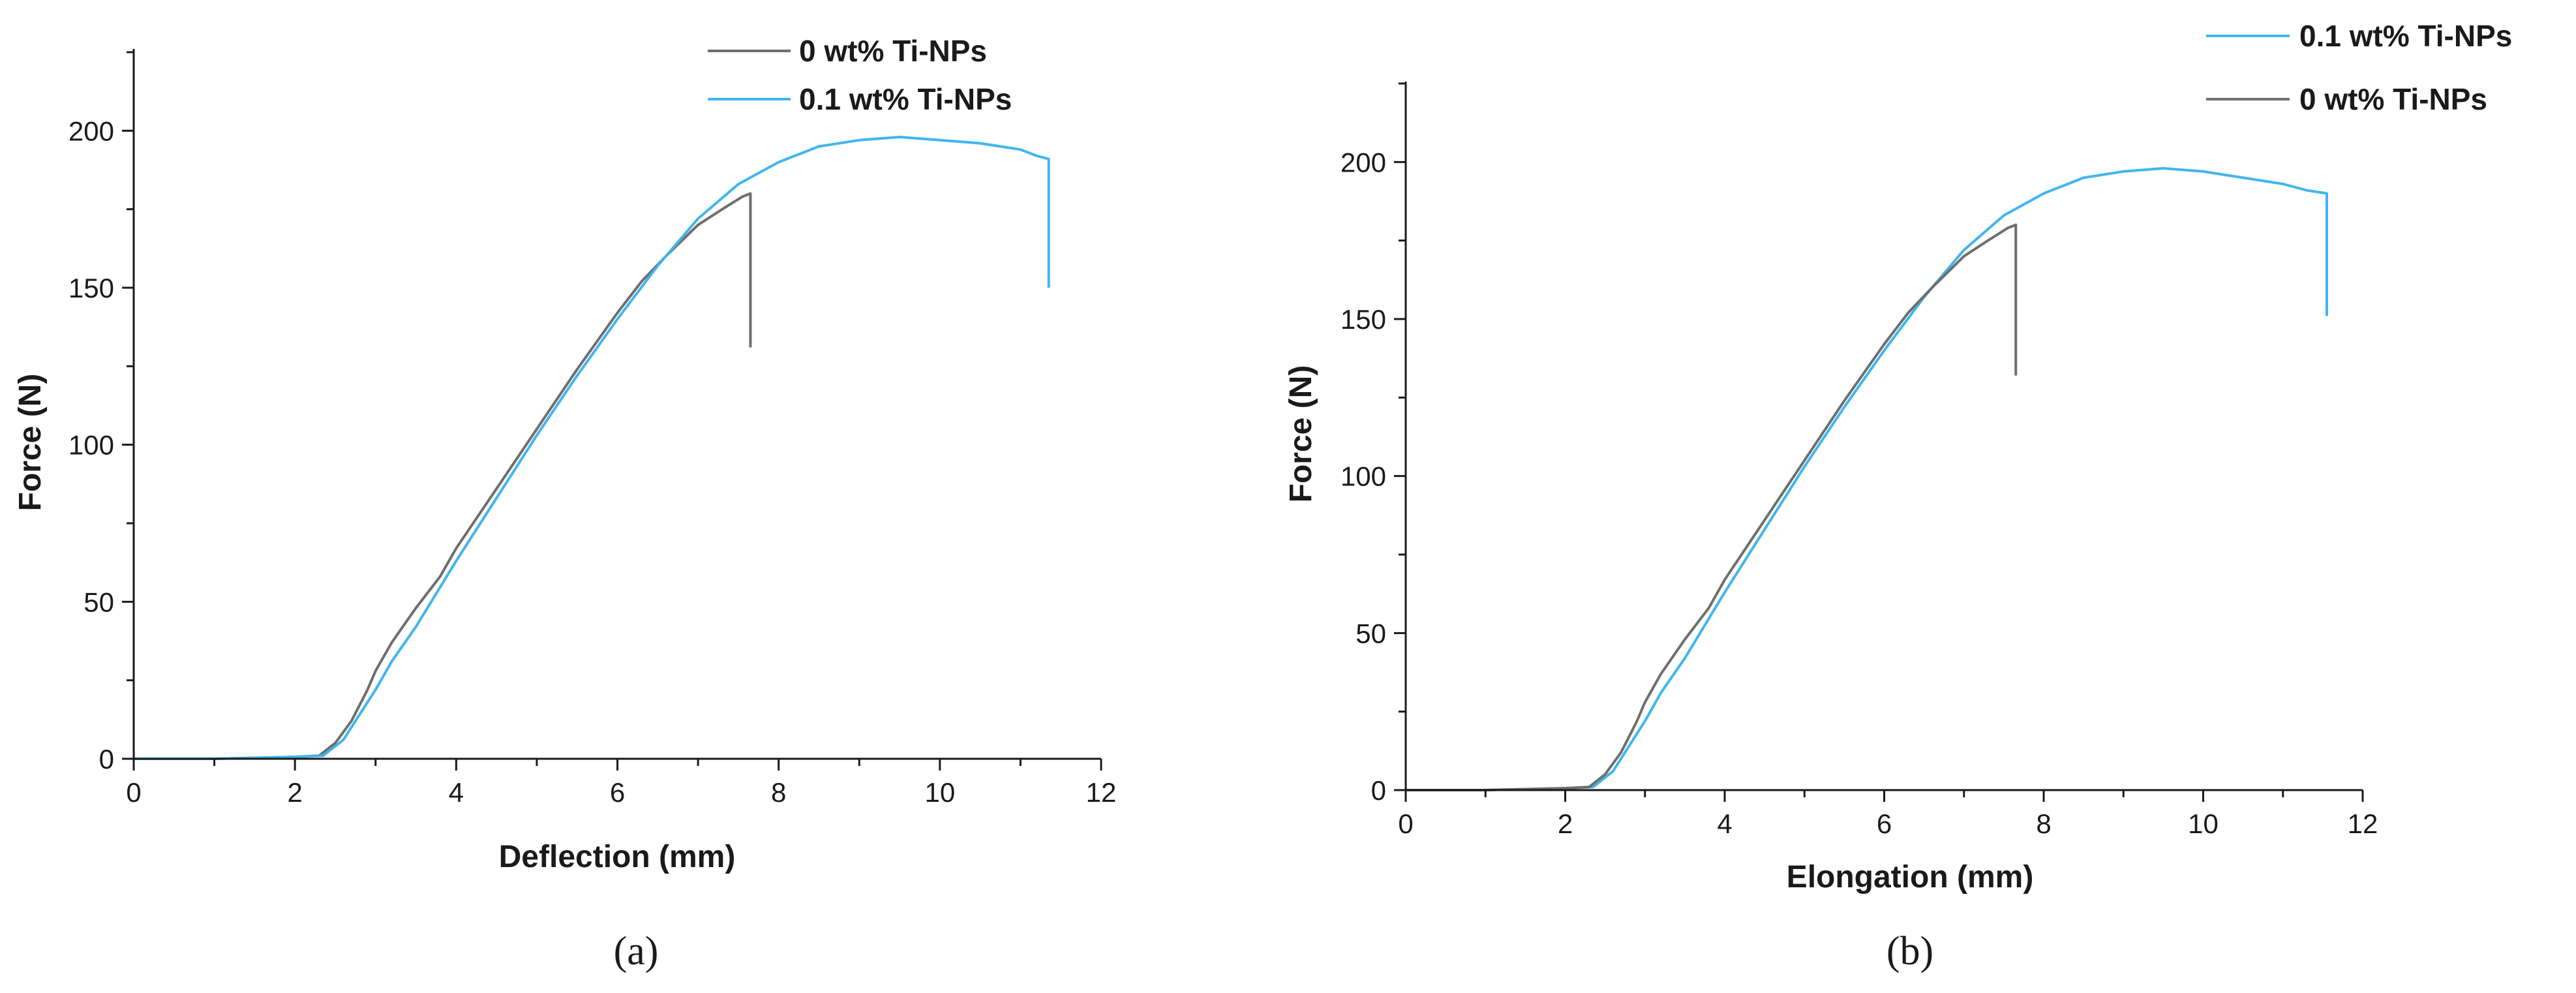 The height and width of the screenshot is (993, 2576). I want to click on y-axis-title-b: Force (N), so click(1301, 434).